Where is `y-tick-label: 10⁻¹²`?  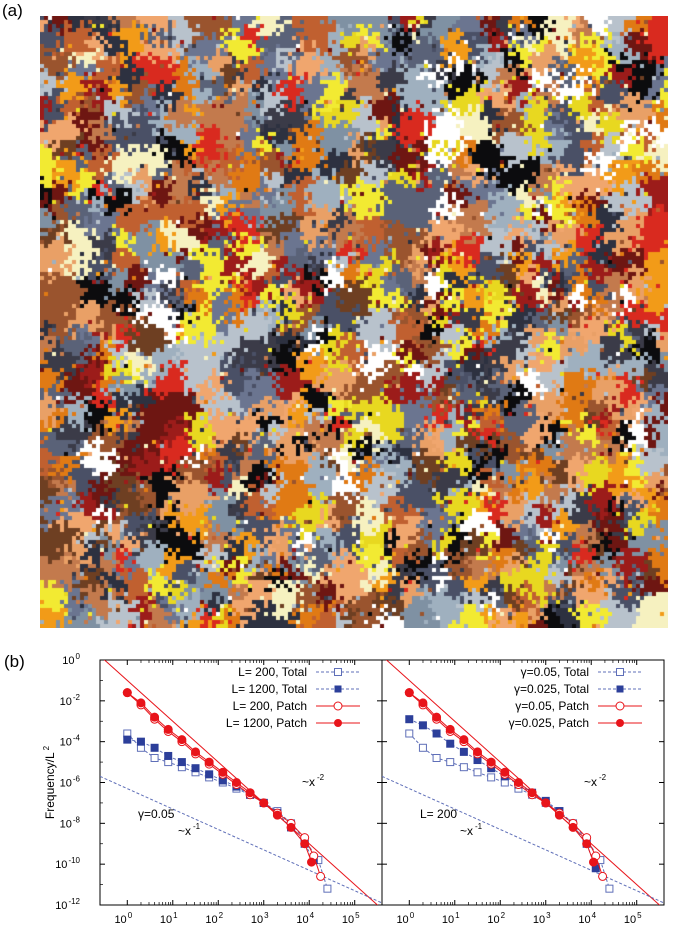 y-tick-label: 10⁻¹² is located at coordinates (67, 904).